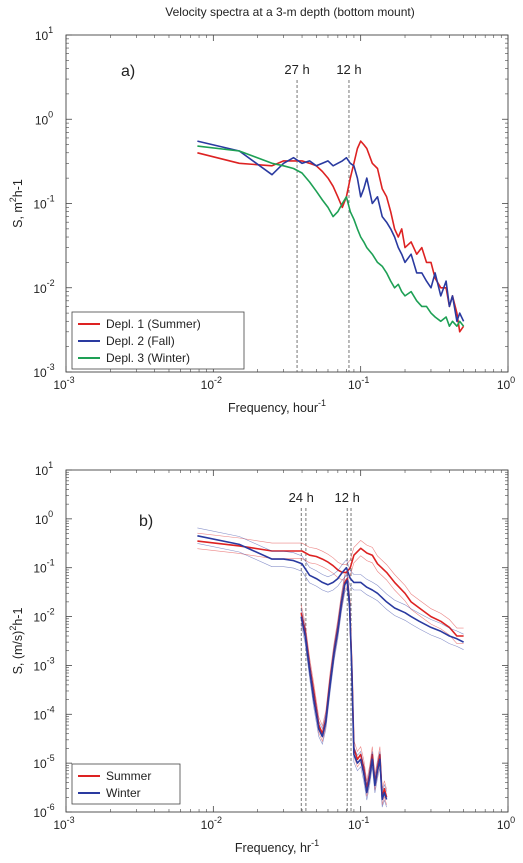 This screenshot has width=523, height=863. I want to click on period-marker-label: 24 h, so click(301, 497).